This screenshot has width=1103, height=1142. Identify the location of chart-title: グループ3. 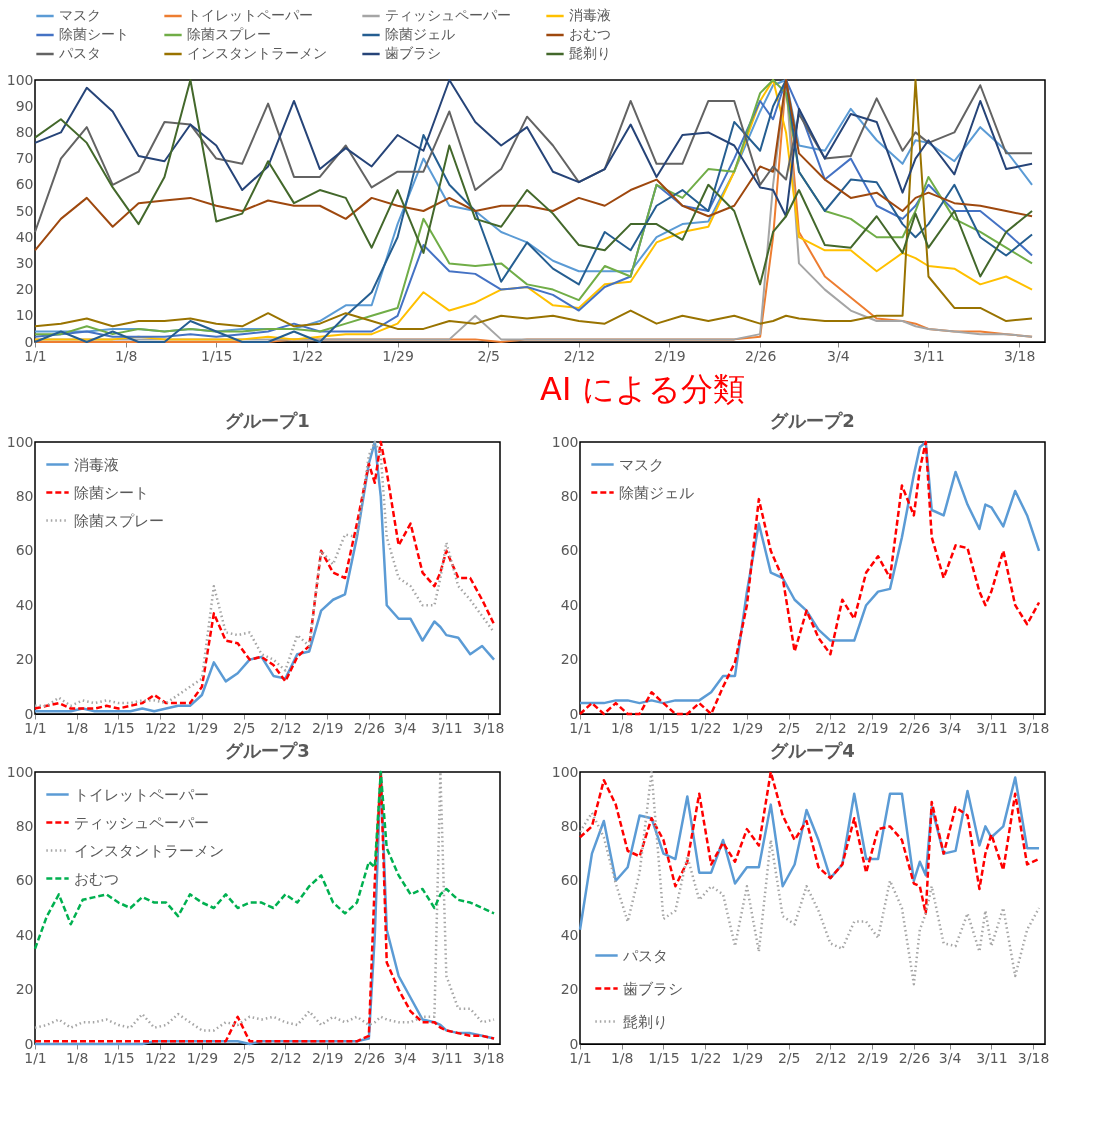
(267, 750).